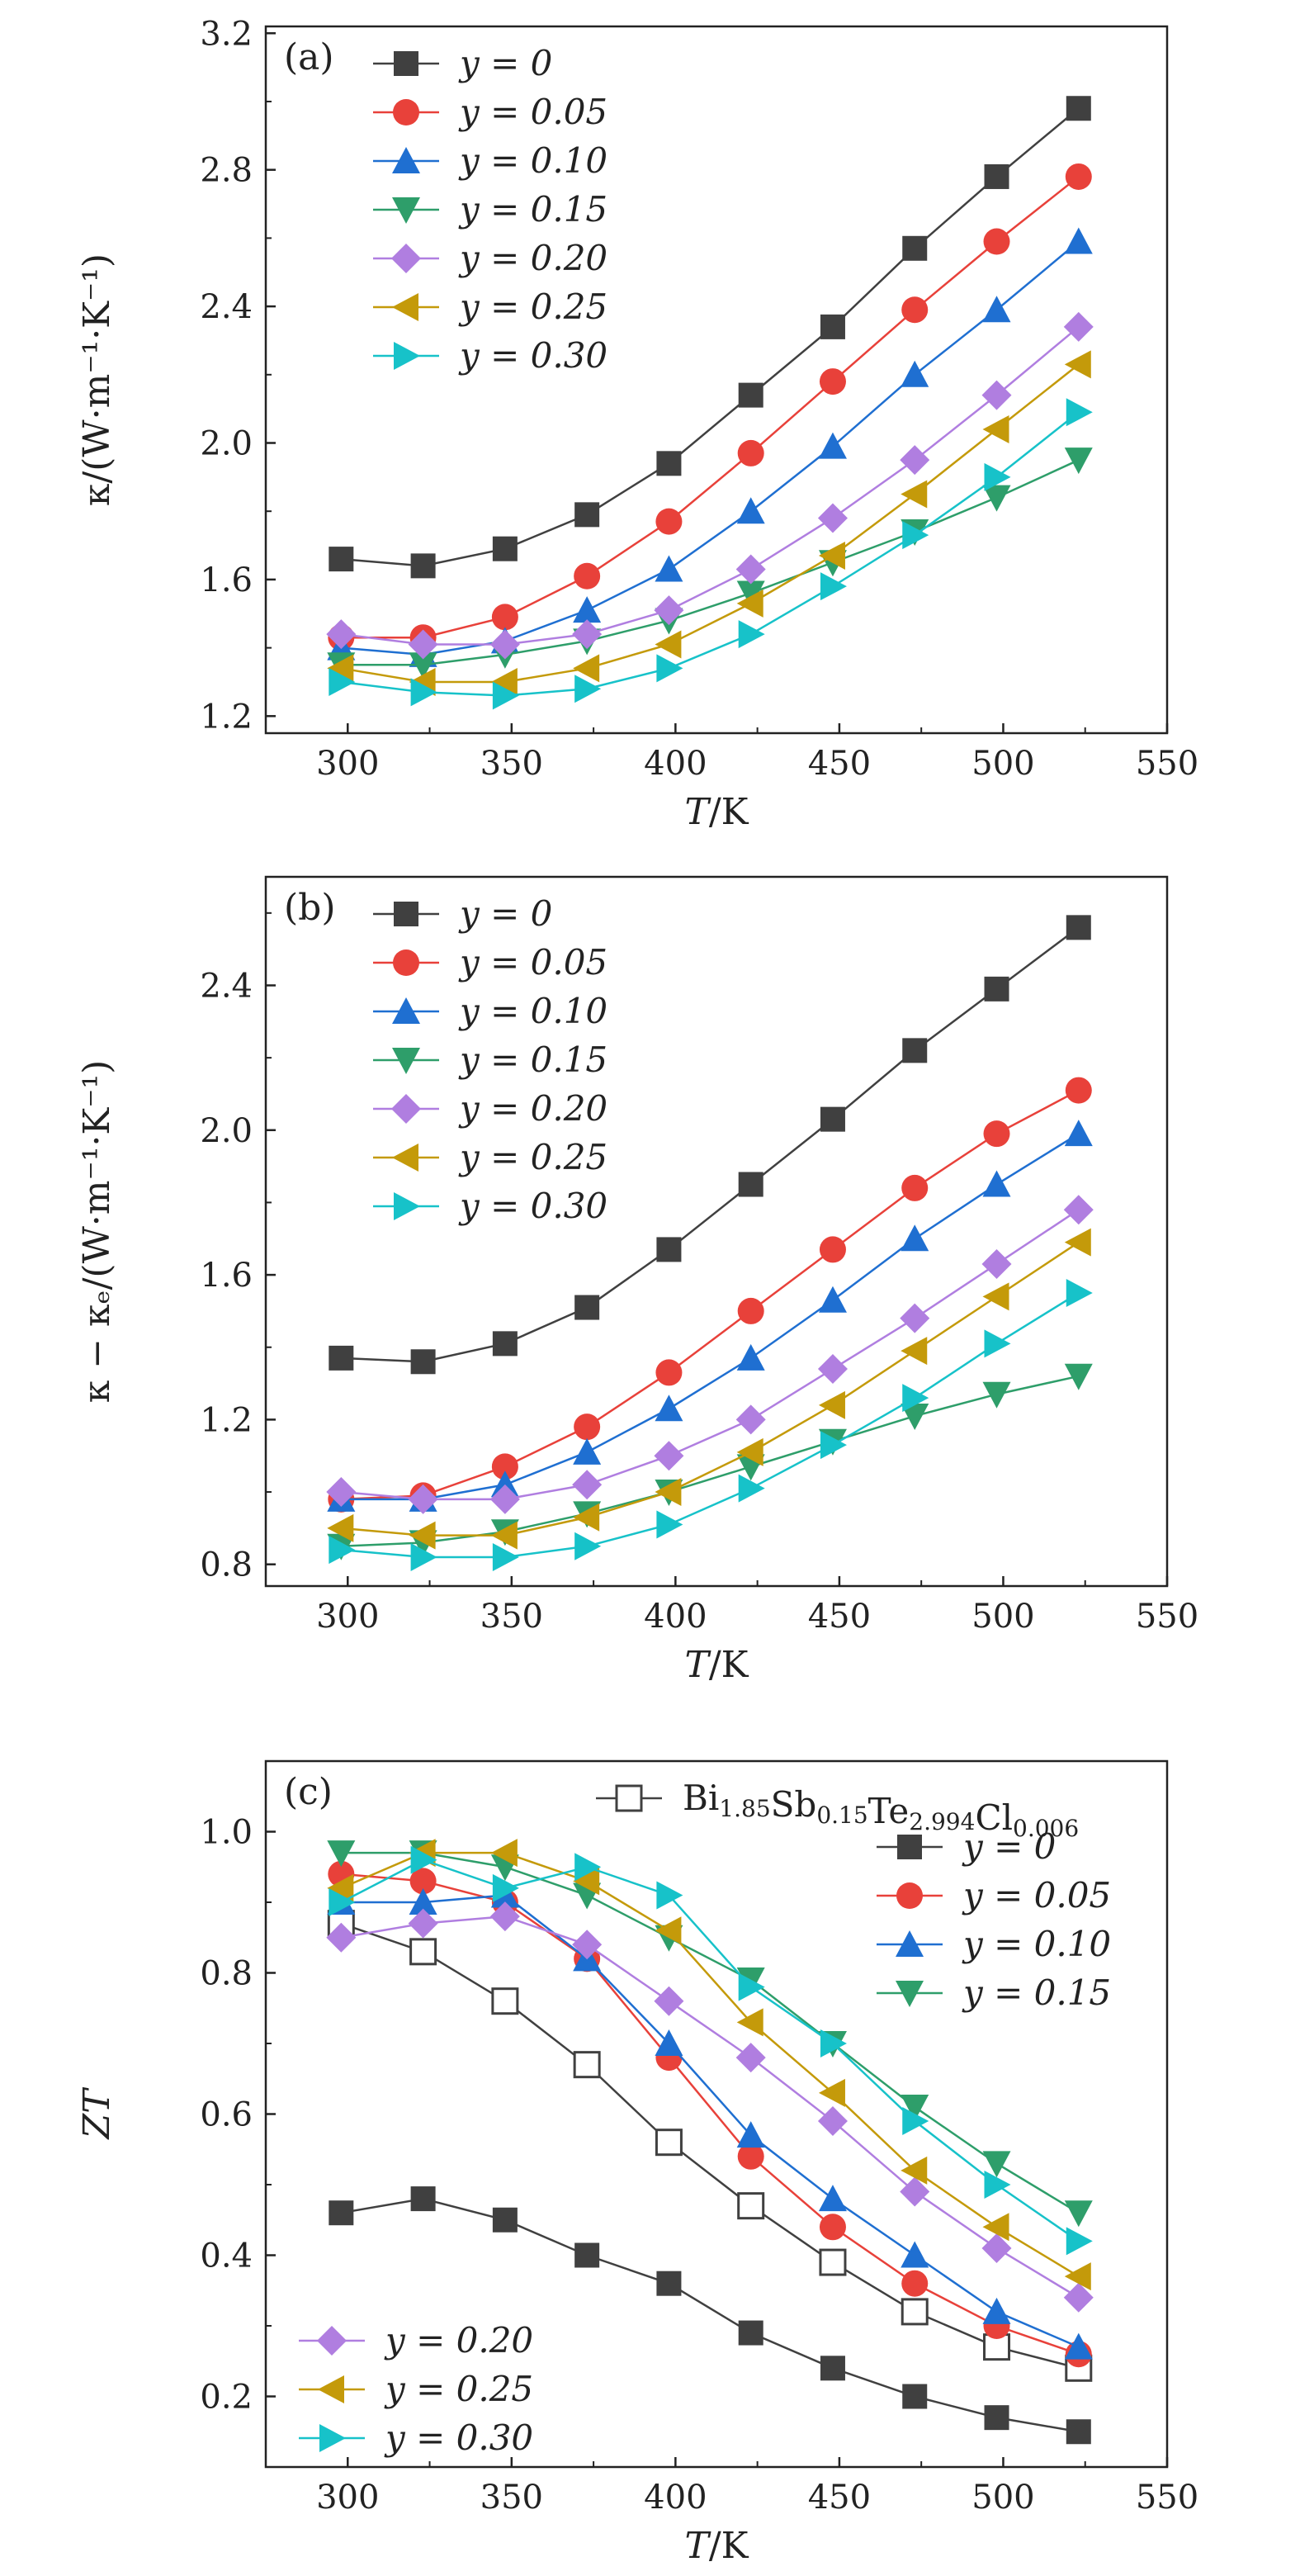 Image resolution: width=1300 pixels, height=2576 pixels. I want to click on y-tick-label: 1.6, so click(226, 1276).